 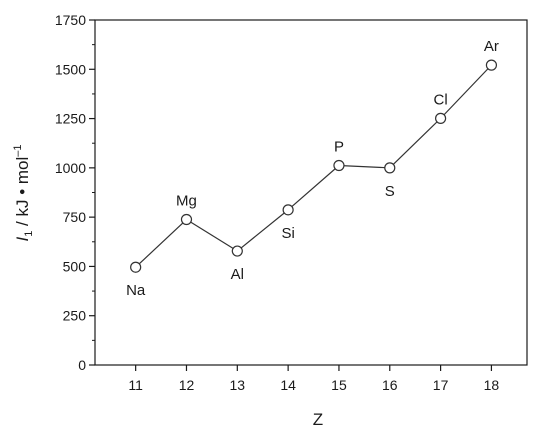 I want to click on y-axis-unit: / kJ • mol, so click(x=22, y=194).